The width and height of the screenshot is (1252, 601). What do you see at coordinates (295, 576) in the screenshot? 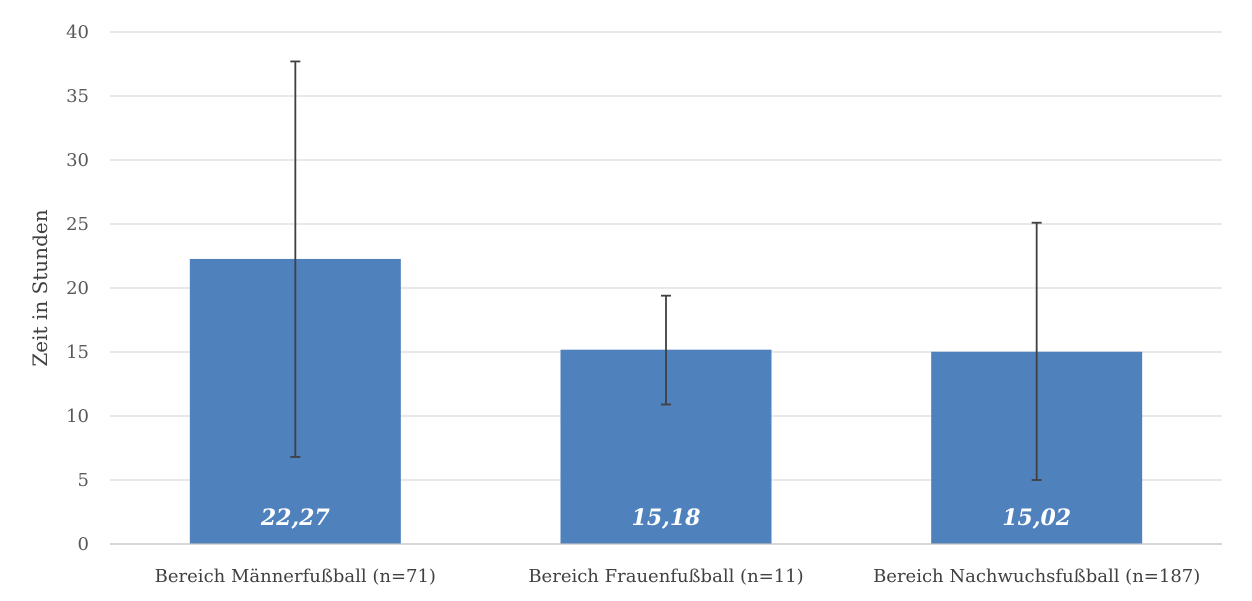
I see `x-category-label: Bereich Männerfußball (n=71)` at bounding box center [295, 576].